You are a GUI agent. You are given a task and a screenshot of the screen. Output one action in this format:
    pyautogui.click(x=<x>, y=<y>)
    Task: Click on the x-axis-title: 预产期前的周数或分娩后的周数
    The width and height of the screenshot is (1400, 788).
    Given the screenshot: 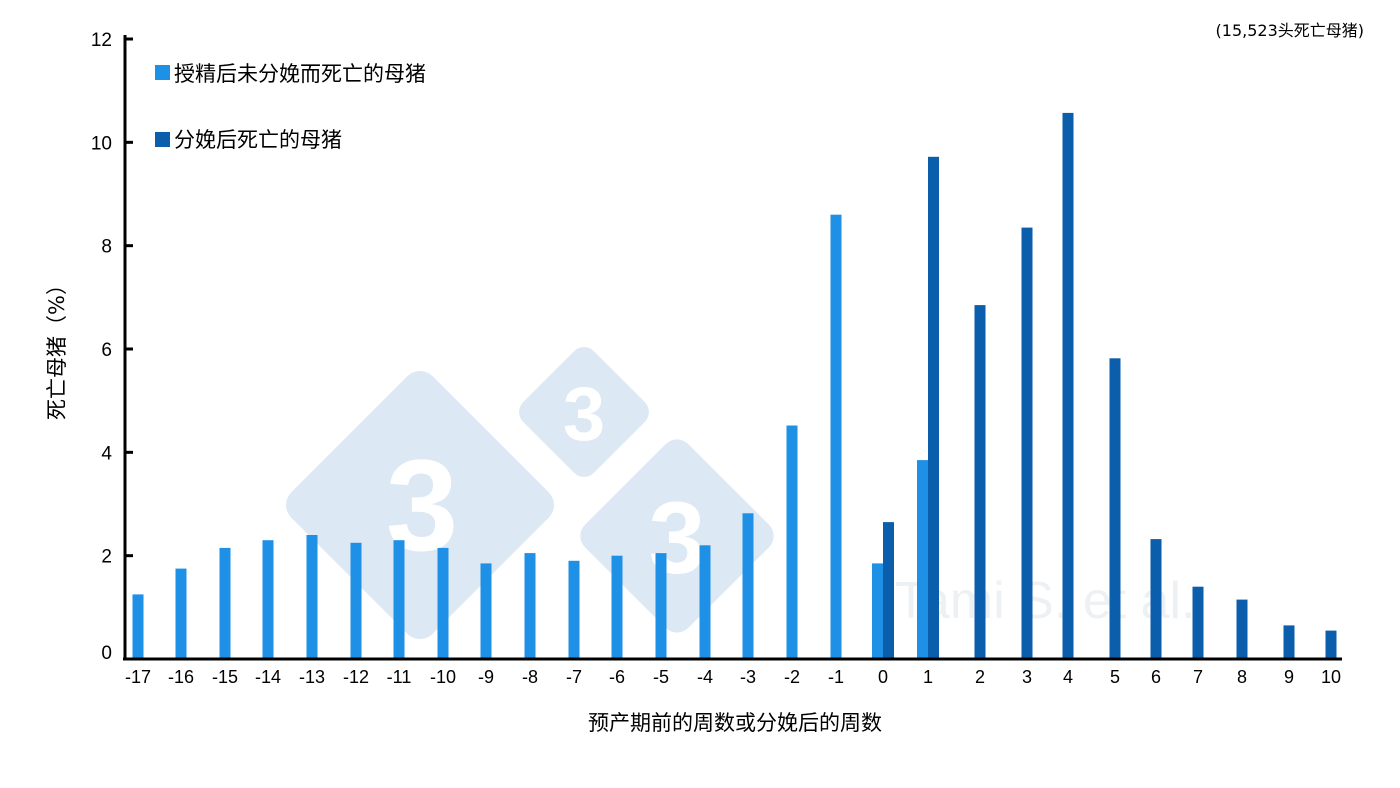 What is the action you would take?
    pyautogui.click(x=735, y=723)
    